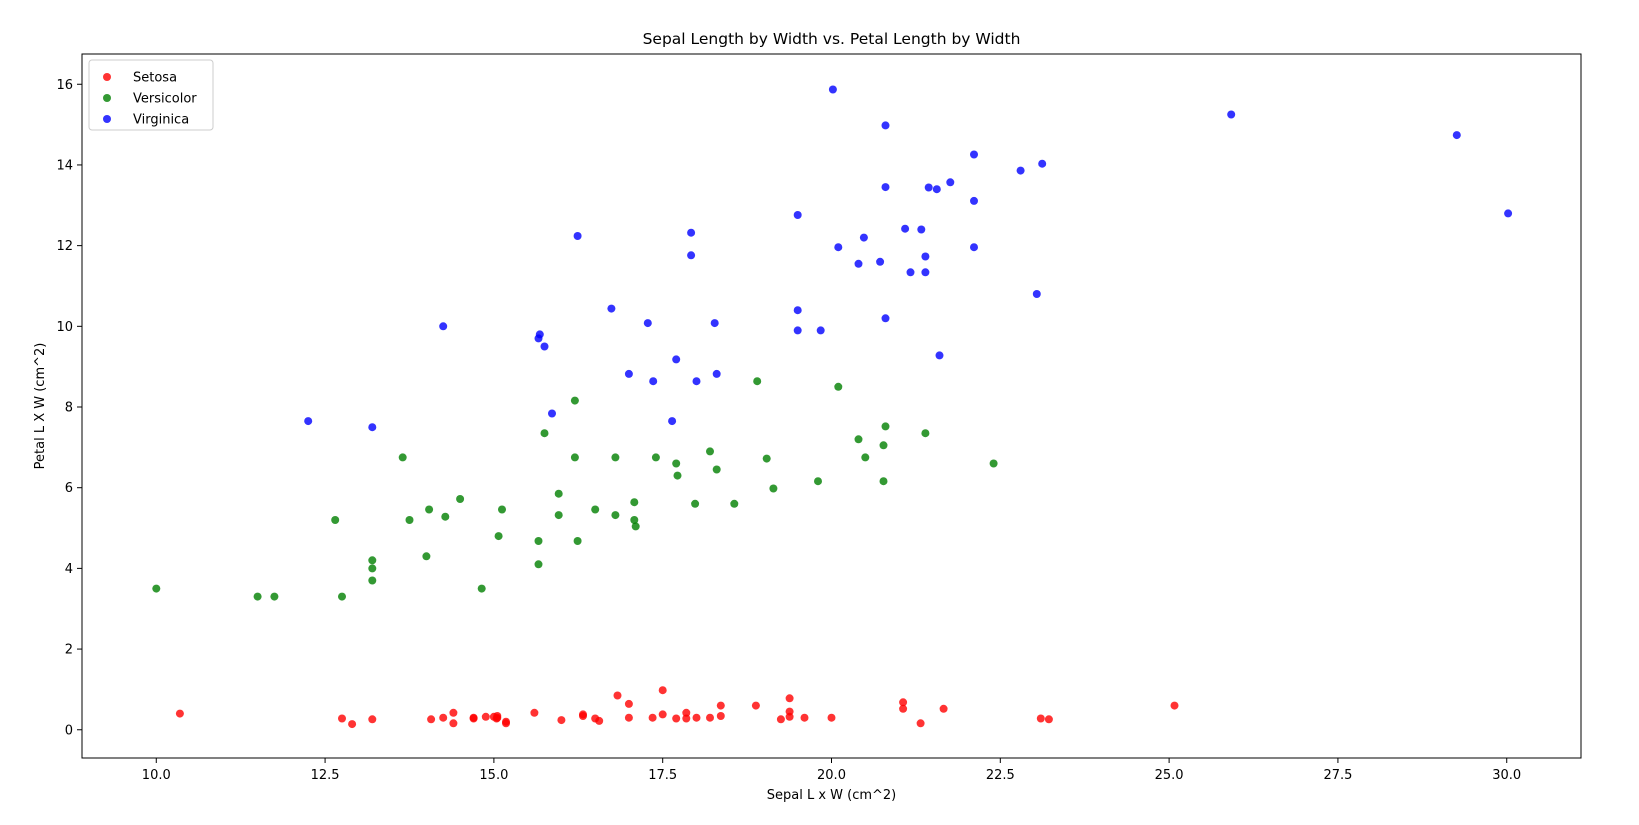 The width and height of the screenshot is (1639, 825). I want to click on legend-marker-versicolor, so click(107, 98).